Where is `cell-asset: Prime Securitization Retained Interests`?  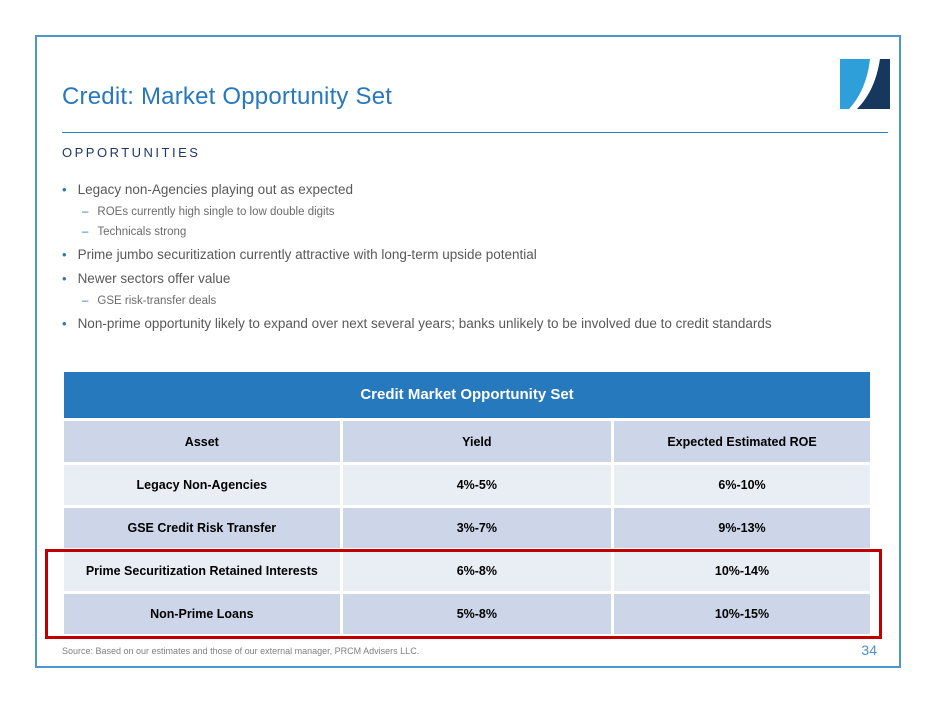
cell-asset: Prime Securitization Retained Interests is located at coordinates (202, 571).